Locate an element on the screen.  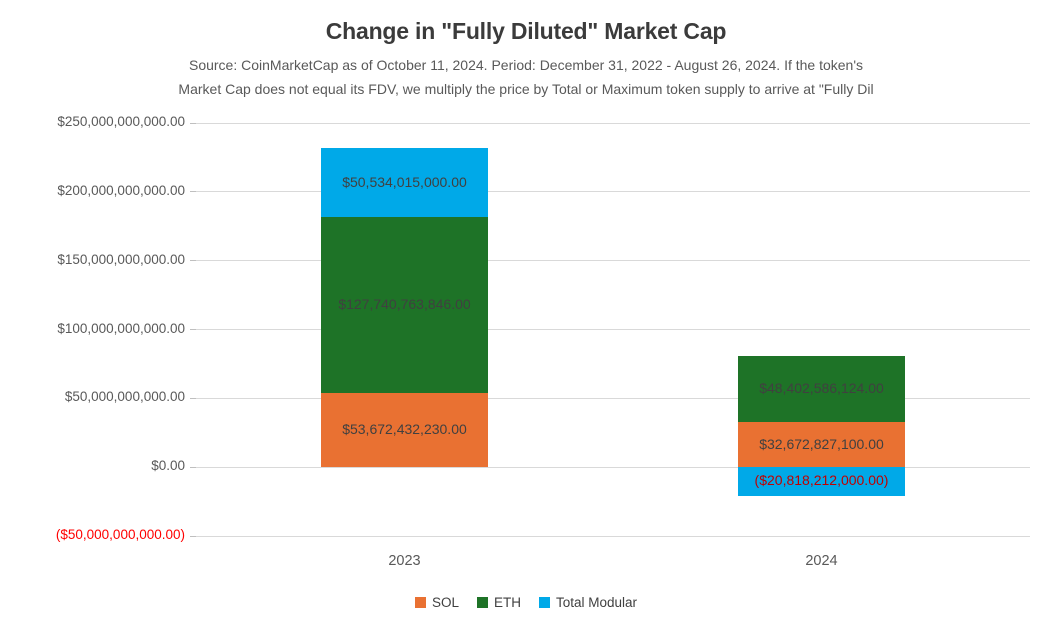
bar-segment-eth-2024 is located at coordinates (821, 389).